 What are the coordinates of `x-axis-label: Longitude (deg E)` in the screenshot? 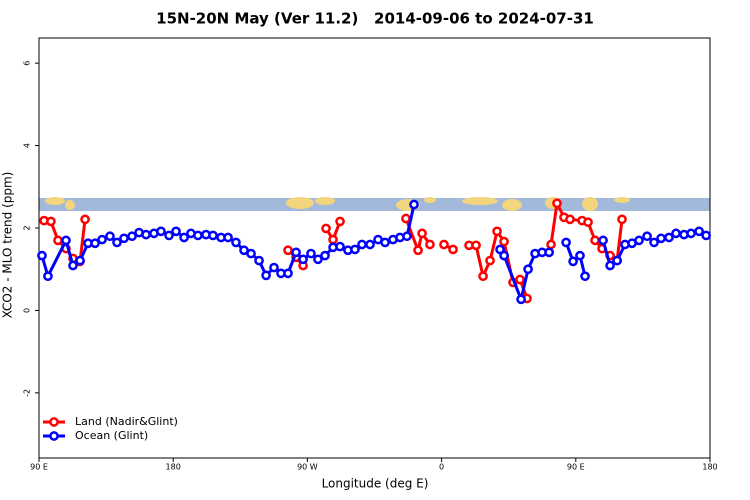 It's located at (375, 484).